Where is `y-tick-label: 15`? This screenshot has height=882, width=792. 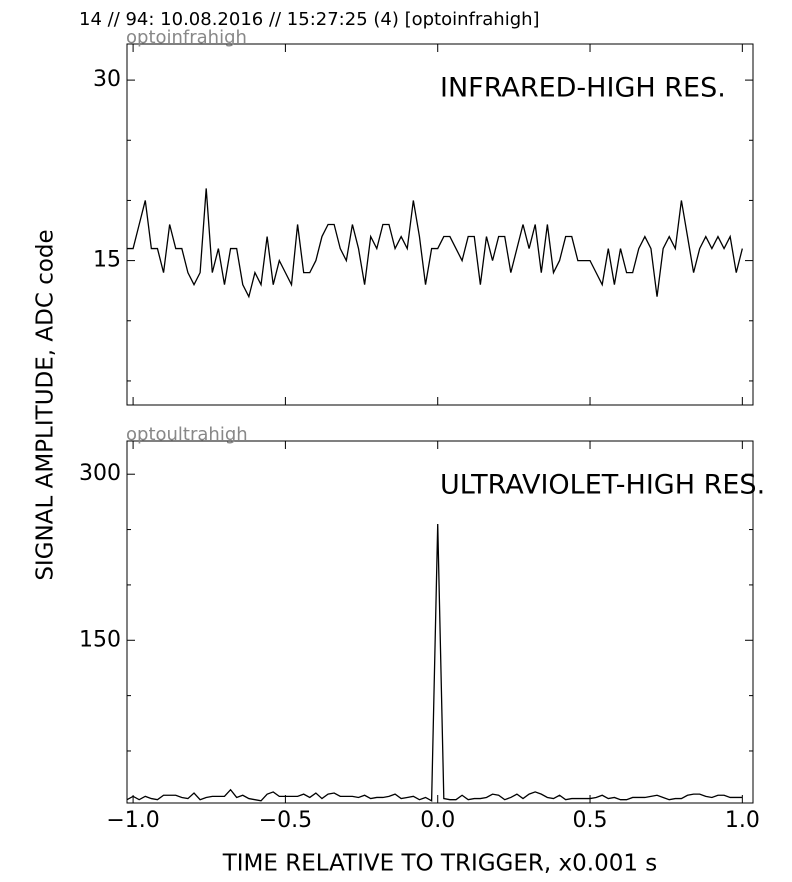
y-tick-label: 15 is located at coordinates (107, 260).